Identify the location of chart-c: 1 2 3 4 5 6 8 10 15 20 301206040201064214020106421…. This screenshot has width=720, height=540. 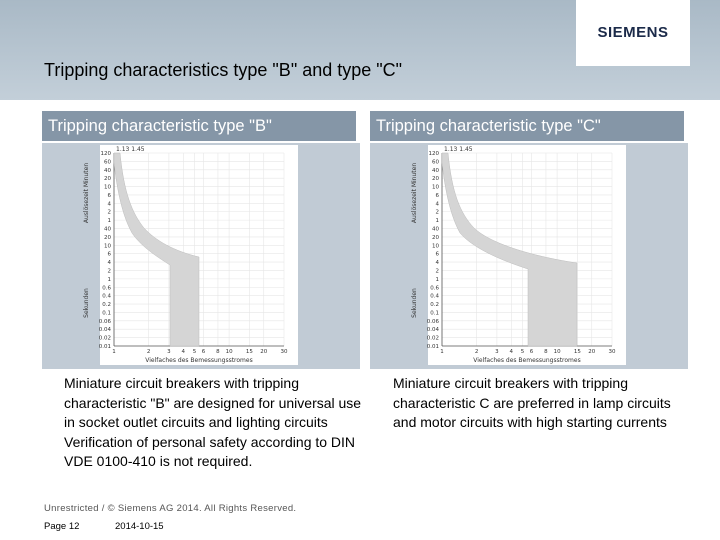
(518, 255).